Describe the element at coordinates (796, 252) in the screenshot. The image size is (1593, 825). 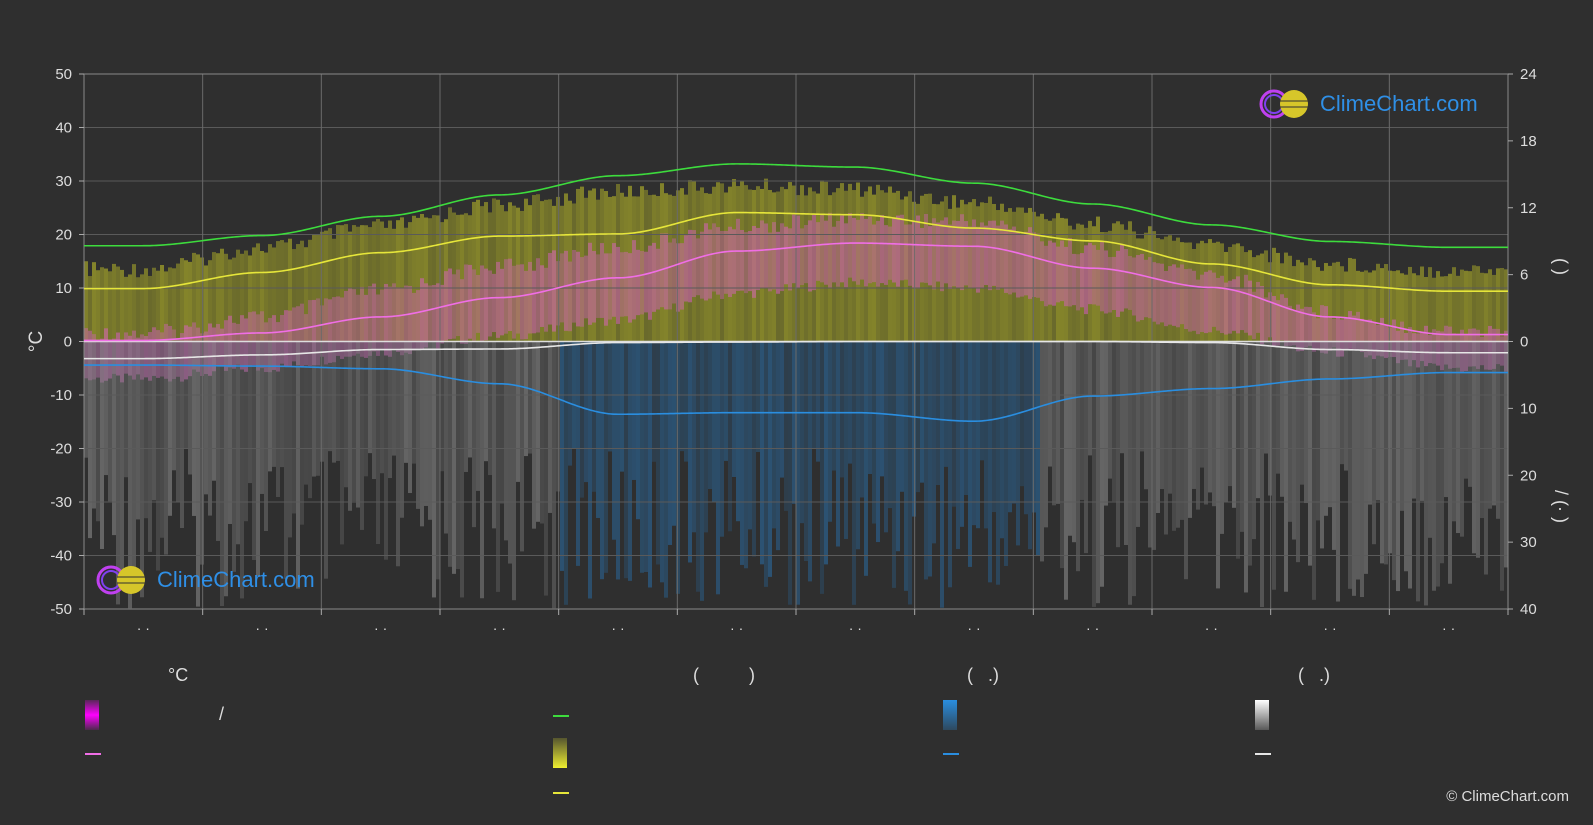
I see `series-line-sunshine` at that location.